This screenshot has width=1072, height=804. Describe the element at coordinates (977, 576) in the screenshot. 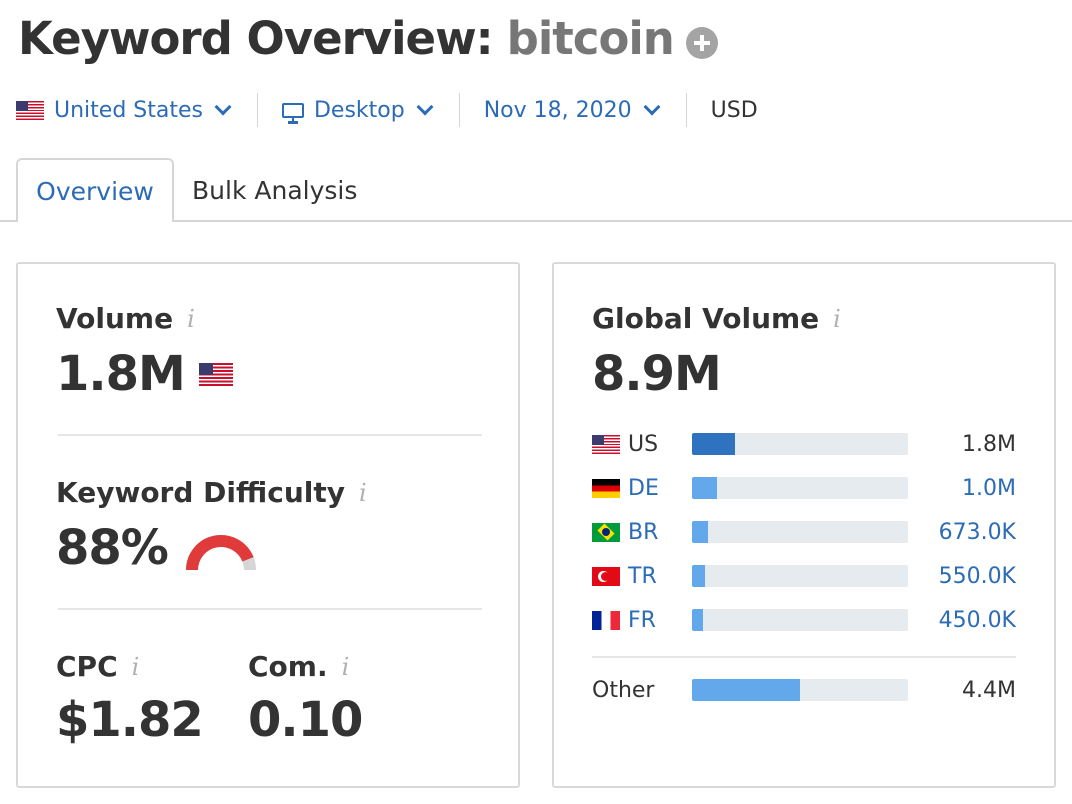

I see `country-volume: 550.0K` at that location.